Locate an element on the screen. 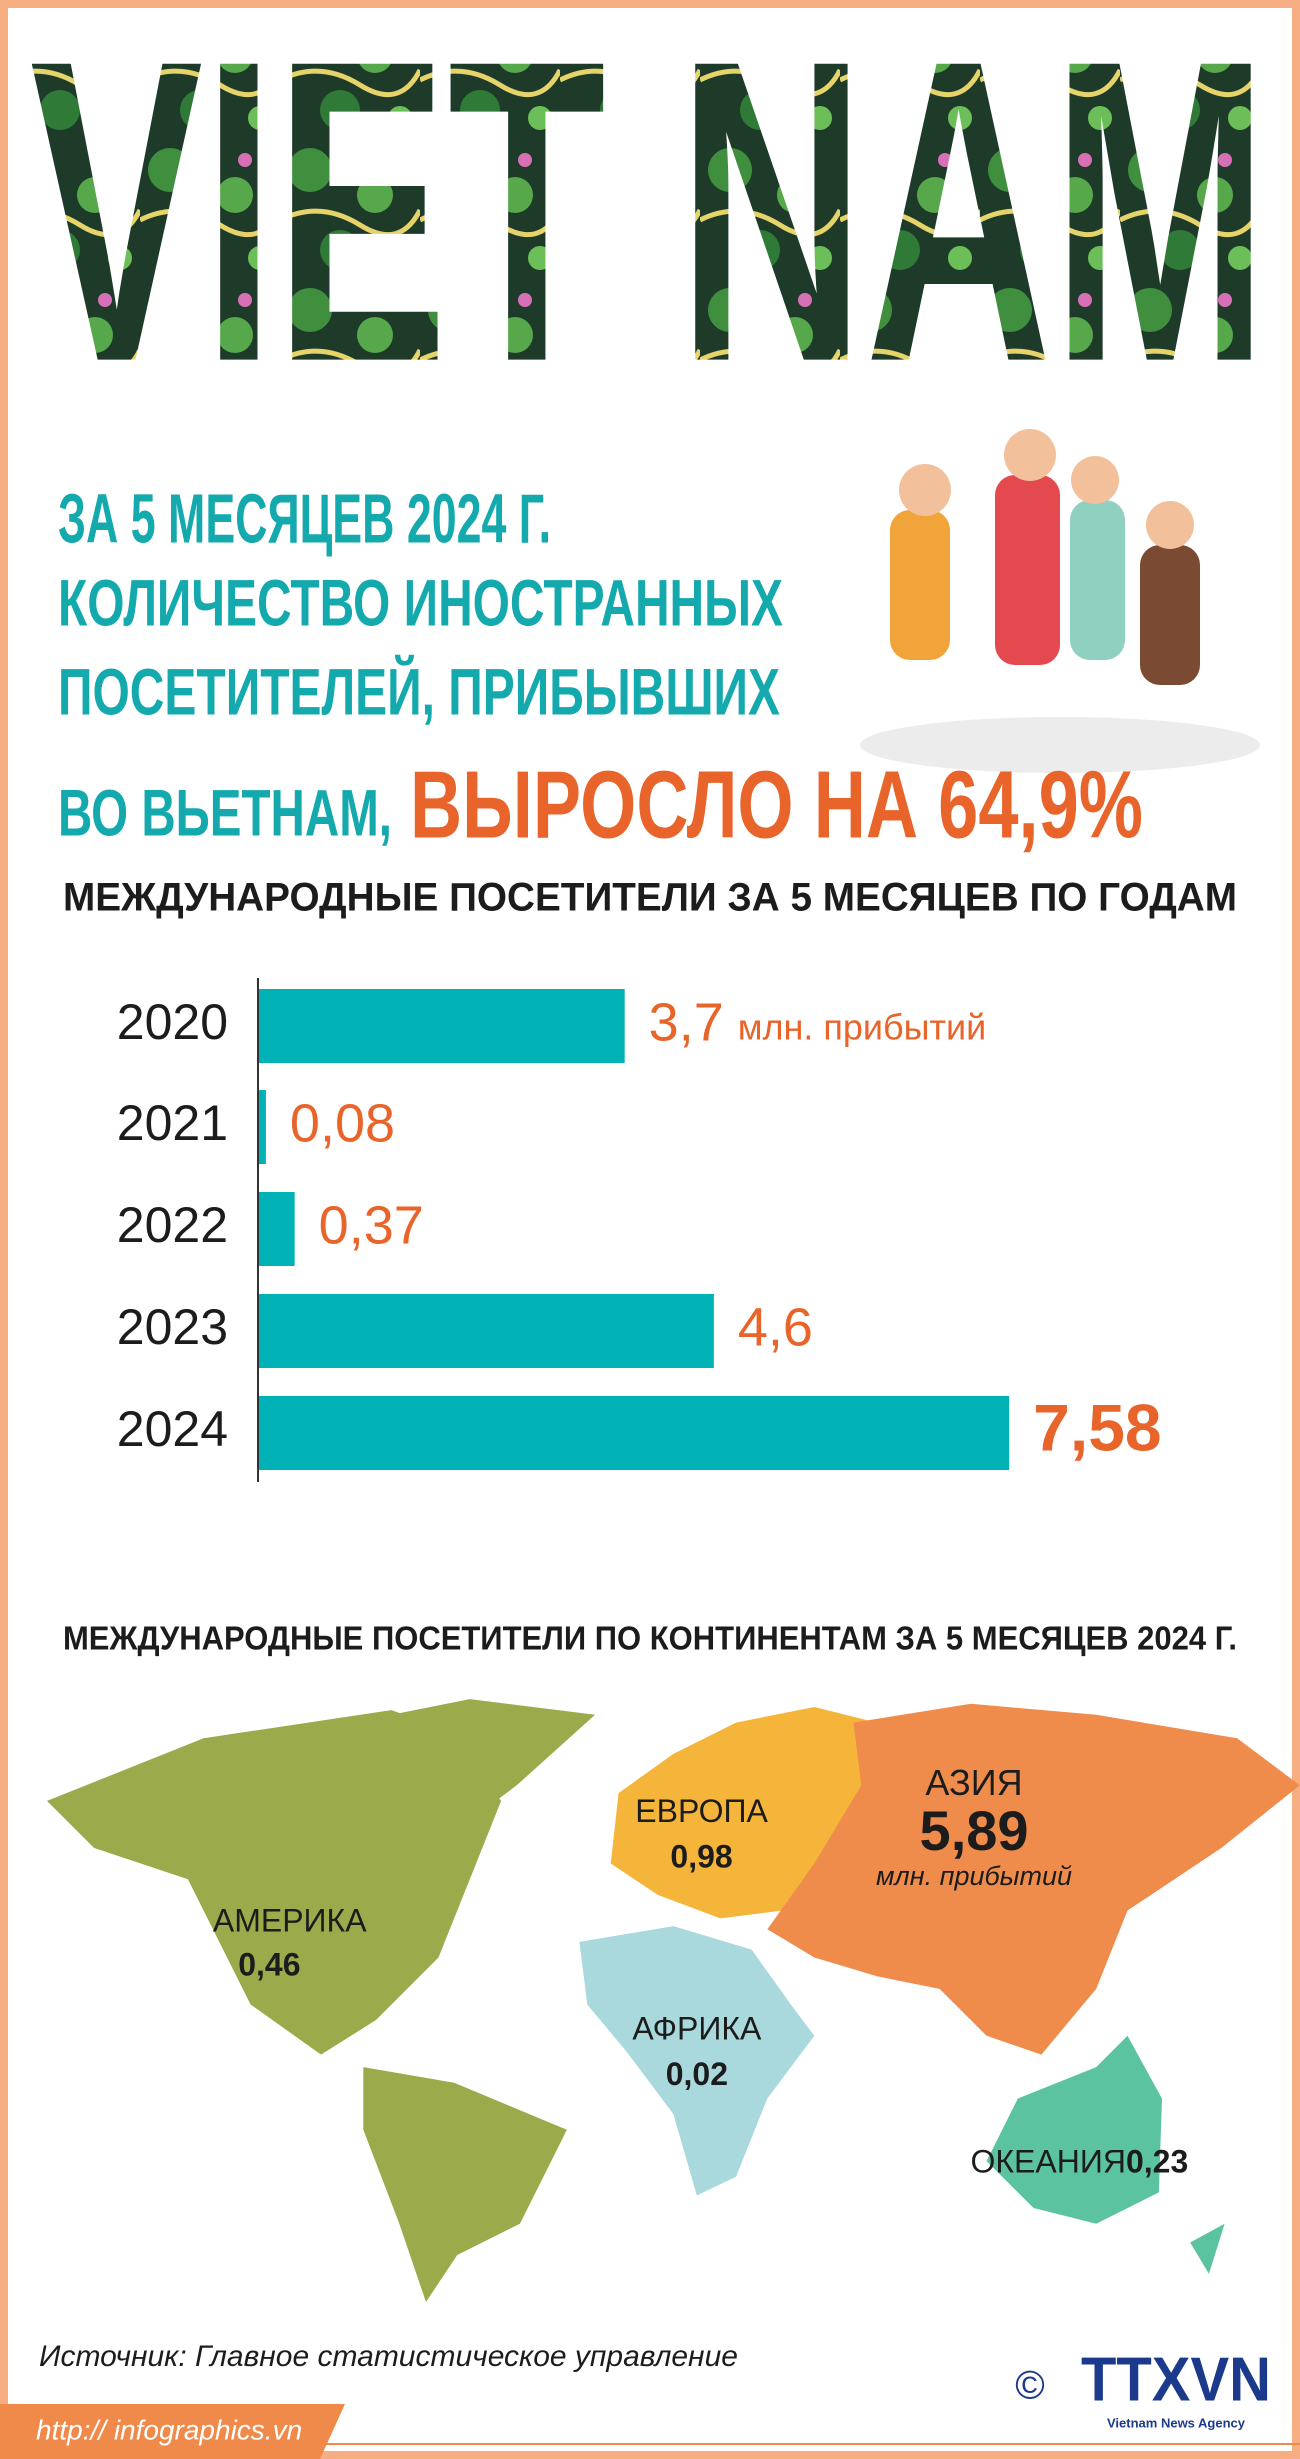 This screenshot has width=1300, height=2459. headline-highlight: ВЫРОСЛО НА 64,9% is located at coordinates (776, 804).